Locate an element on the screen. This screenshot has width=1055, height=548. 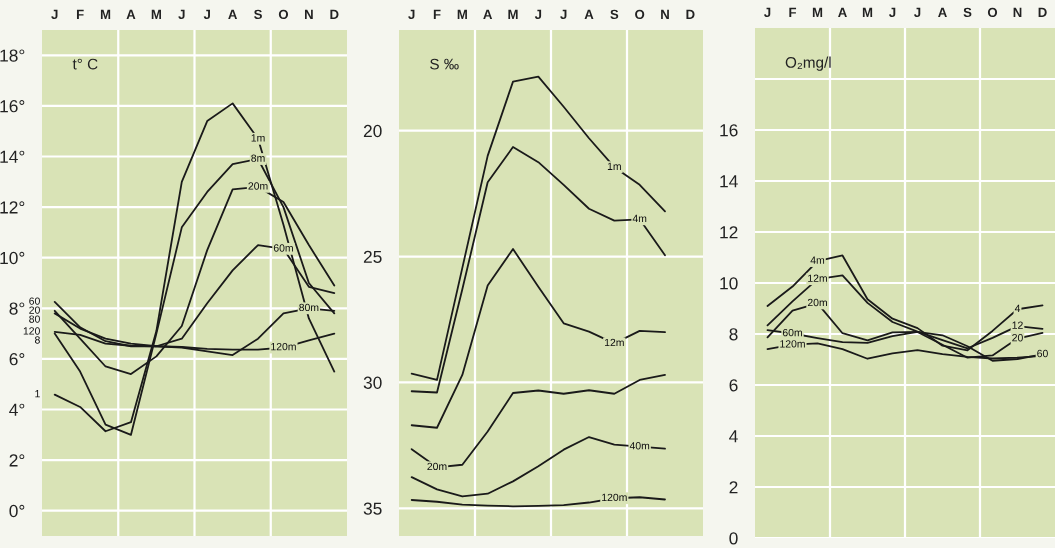
y-tick-label: 20 is located at coordinates (372, 131).